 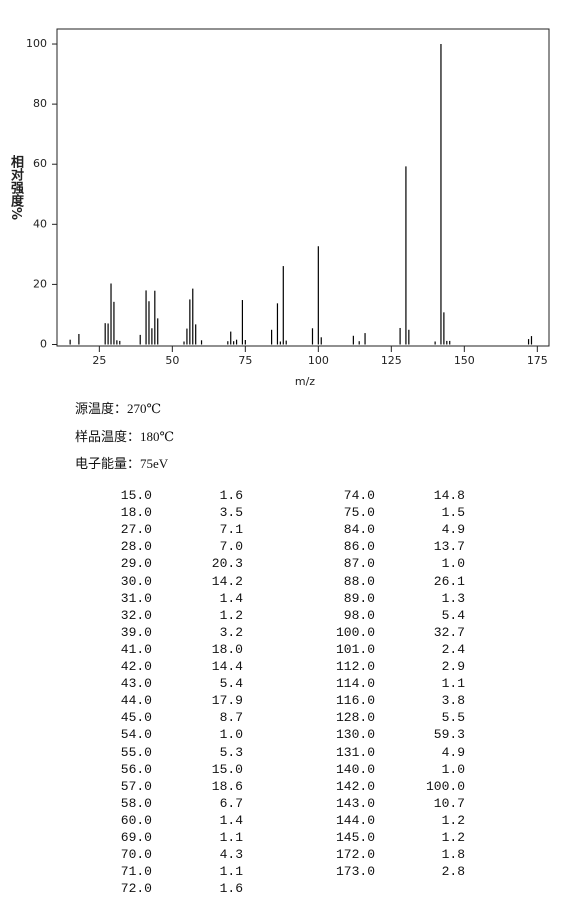 I want to click on mz: 89.0, so click(x=359, y=598).